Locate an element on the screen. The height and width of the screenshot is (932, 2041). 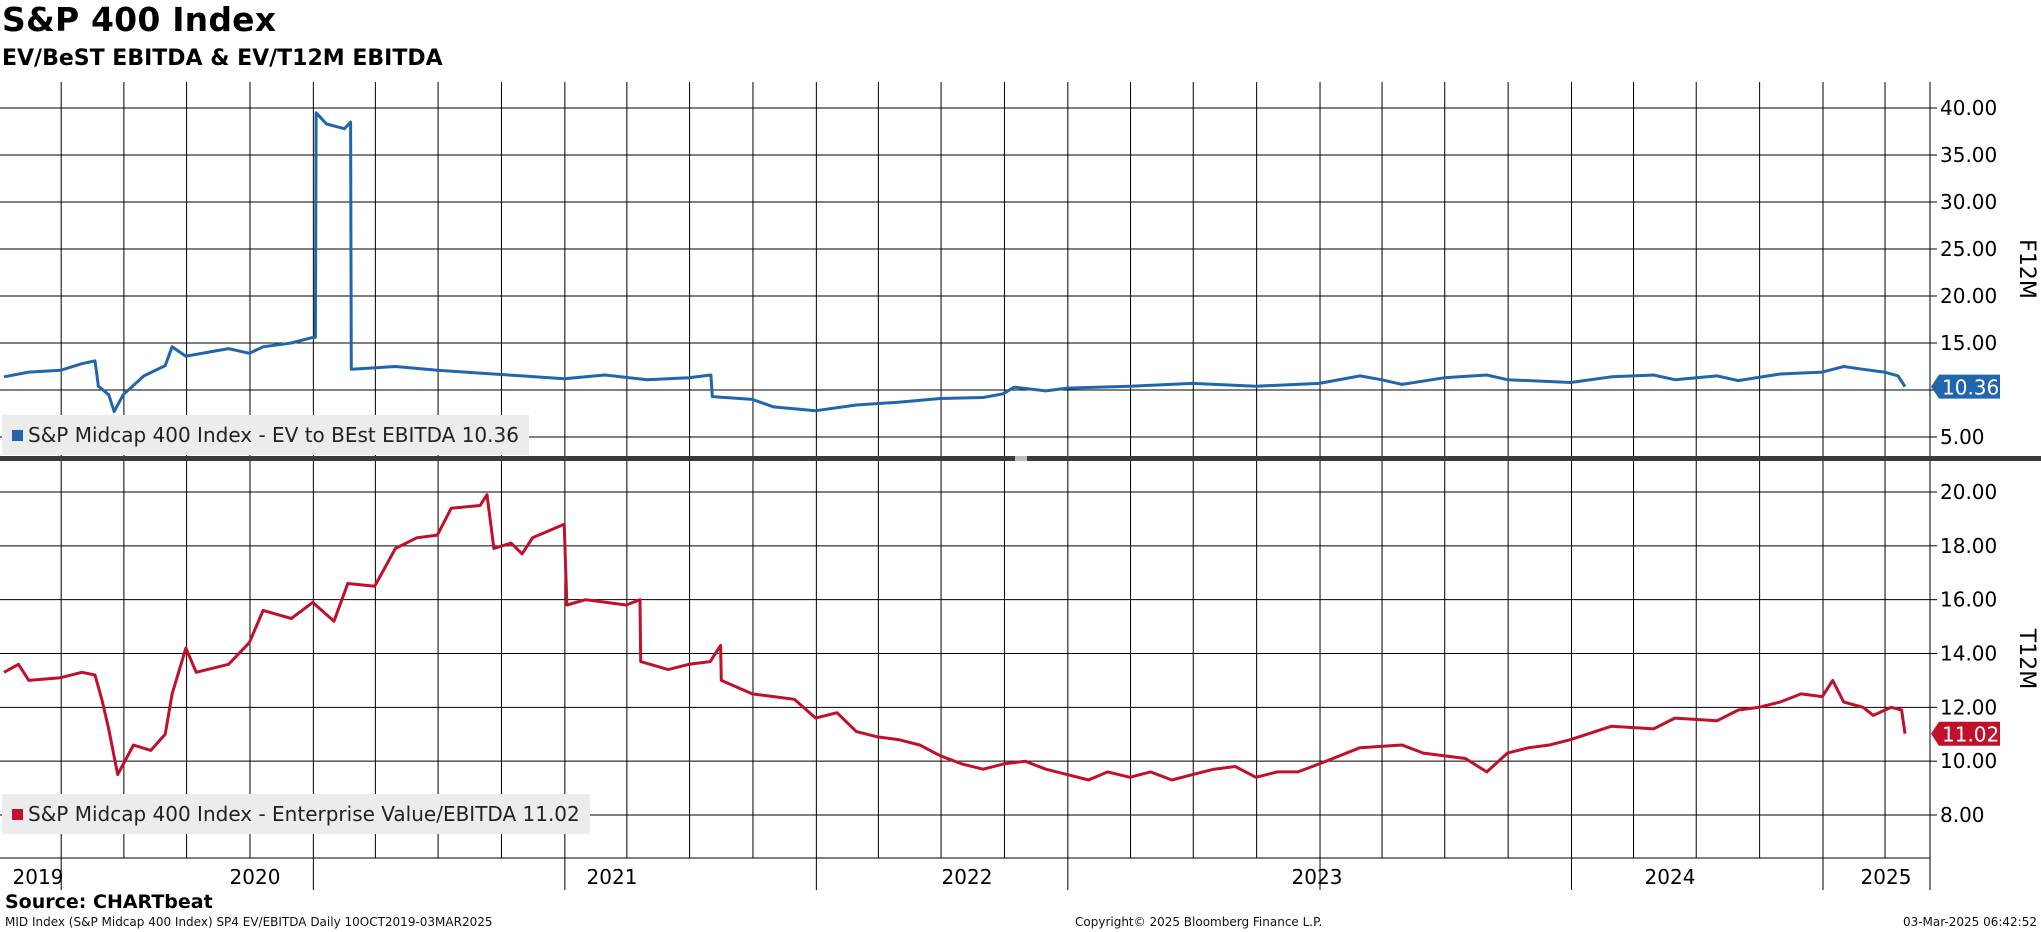
legend-swatch-top is located at coordinates (17, 435).